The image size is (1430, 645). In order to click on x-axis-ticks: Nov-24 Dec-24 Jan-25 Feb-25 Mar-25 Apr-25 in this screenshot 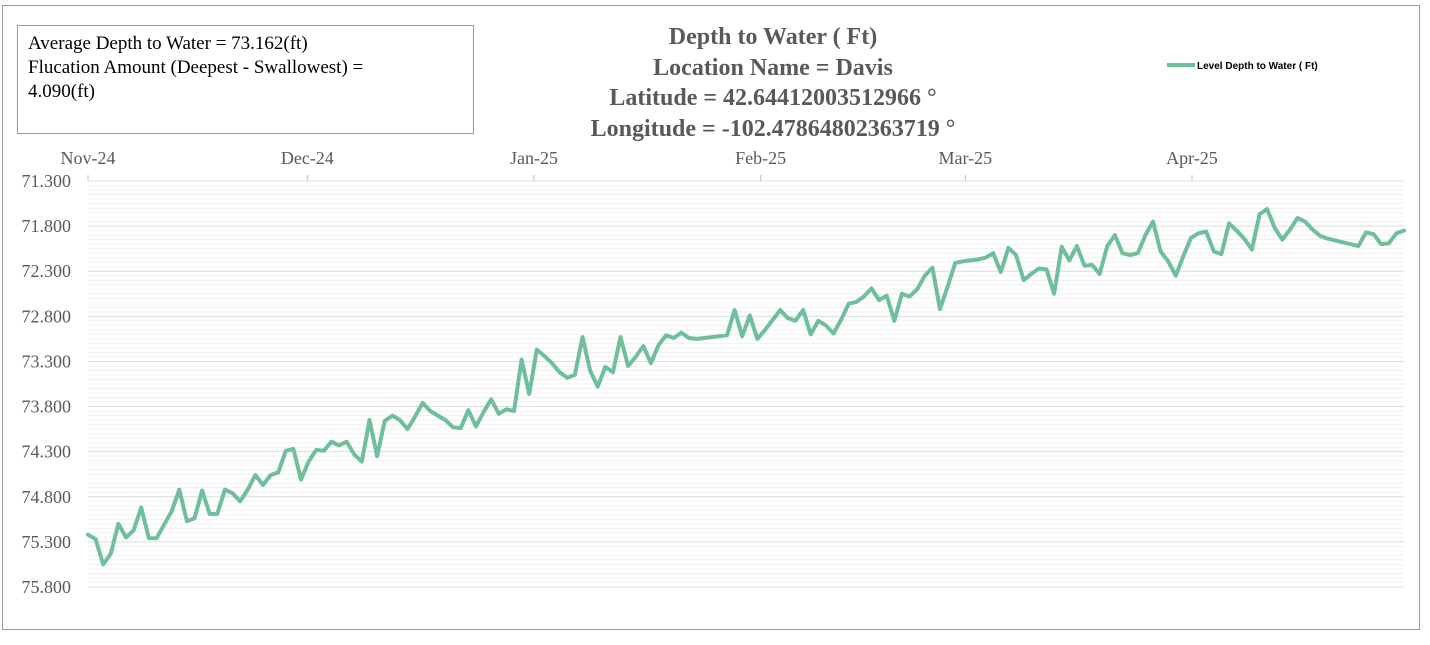, I will do `click(639, 164)`.